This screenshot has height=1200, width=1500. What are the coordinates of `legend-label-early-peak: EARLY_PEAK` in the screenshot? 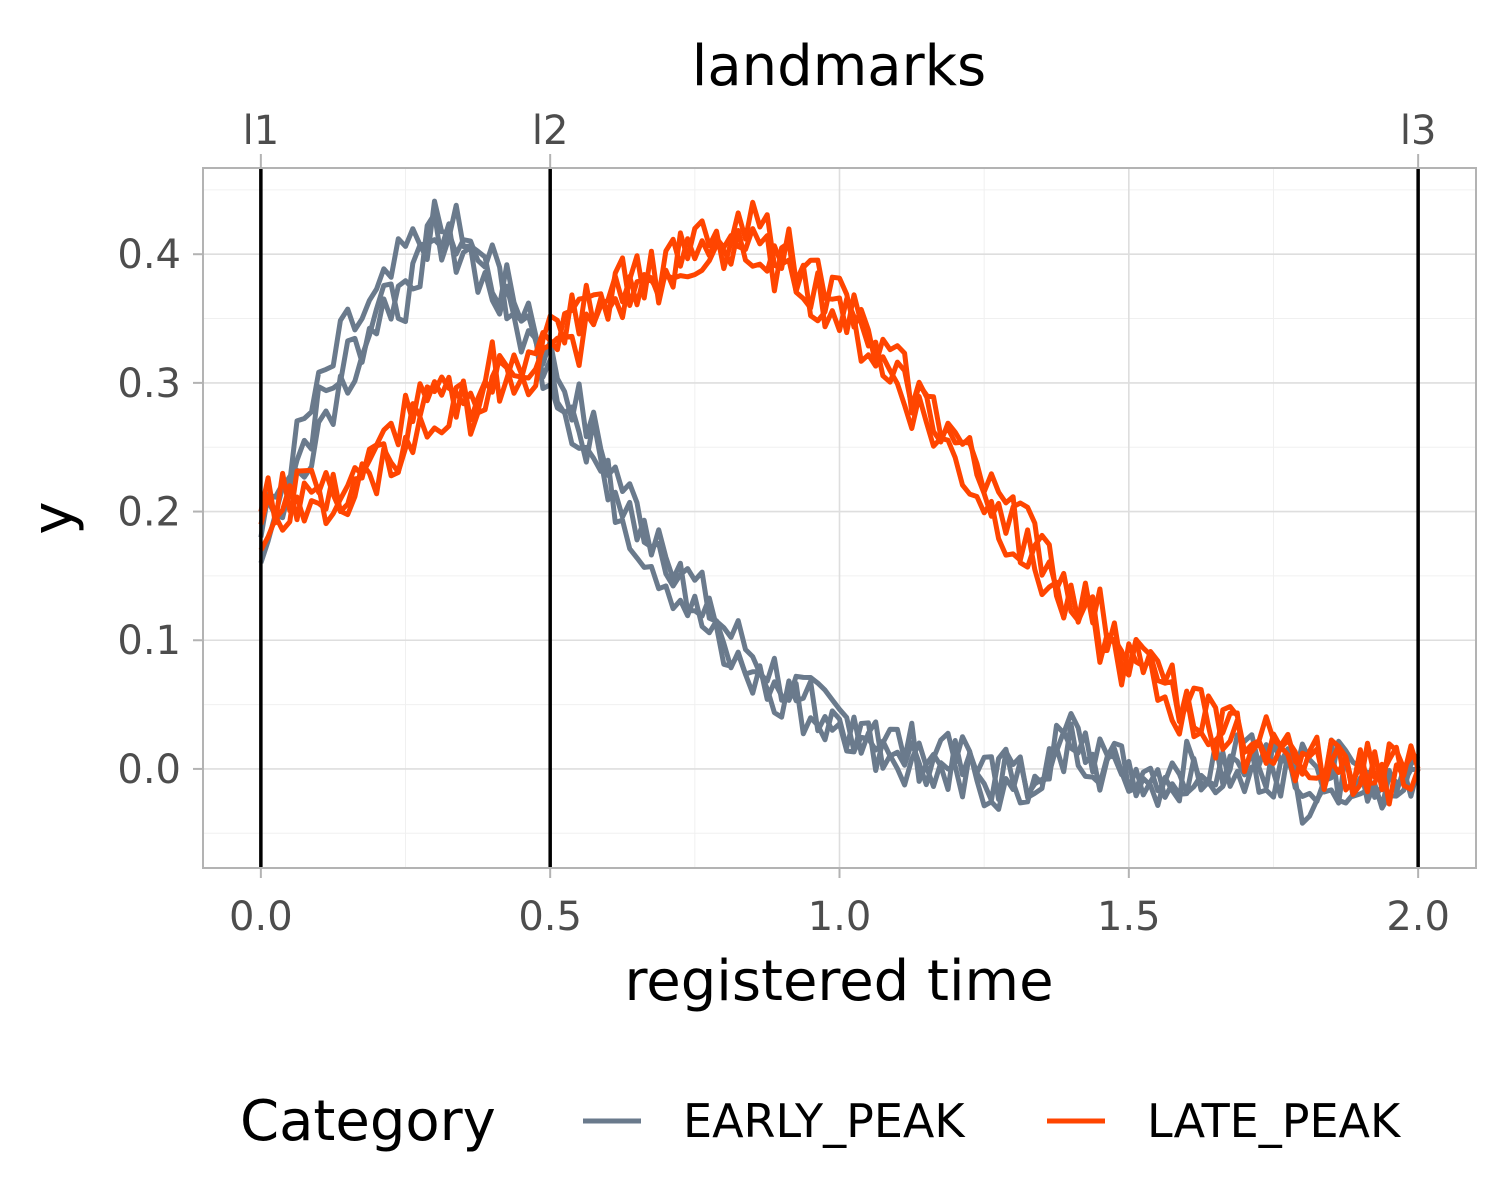 It's located at (824, 1121).